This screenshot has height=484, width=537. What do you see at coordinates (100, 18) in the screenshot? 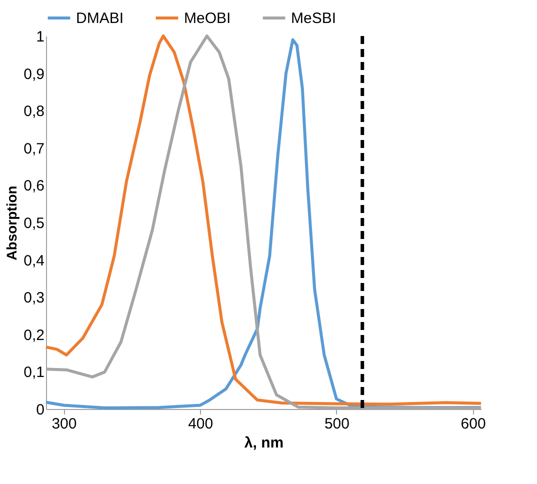
I see `legend-label: DMABI` at bounding box center [100, 18].